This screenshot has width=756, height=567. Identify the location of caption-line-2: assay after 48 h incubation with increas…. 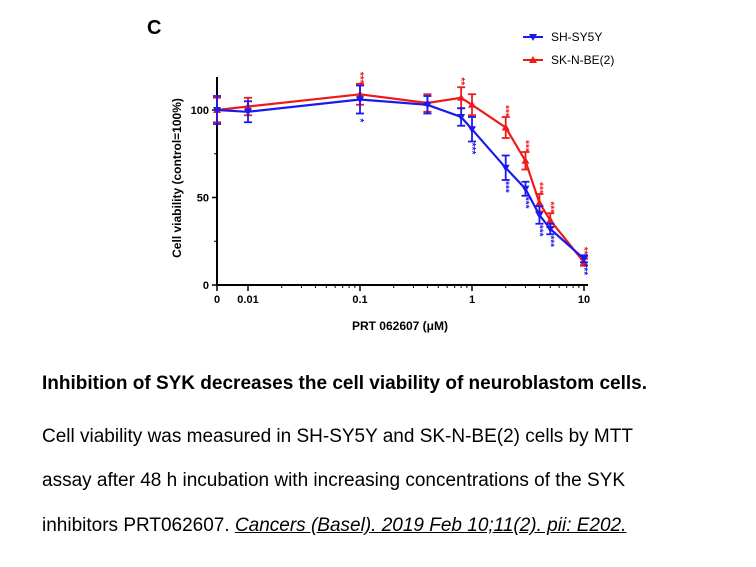
(334, 480).